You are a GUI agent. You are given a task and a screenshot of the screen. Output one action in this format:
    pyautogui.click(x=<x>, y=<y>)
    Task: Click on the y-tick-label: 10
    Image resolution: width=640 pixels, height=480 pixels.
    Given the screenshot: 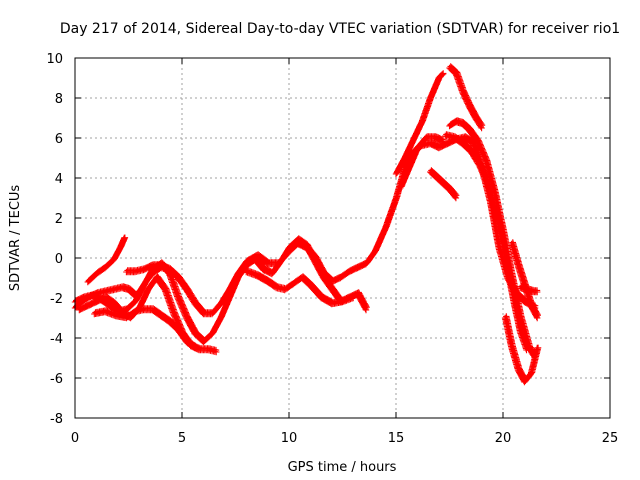 What is the action you would take?
    pyautogui.click(x=54, y=59)
    